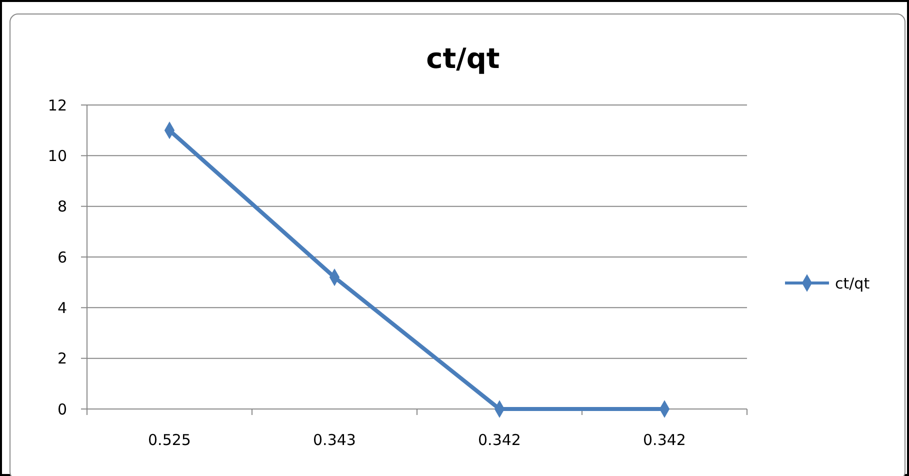  Describe the element at coordinates (62, 359) in the screenshot. I see `y-tick-label: 2` at that location.